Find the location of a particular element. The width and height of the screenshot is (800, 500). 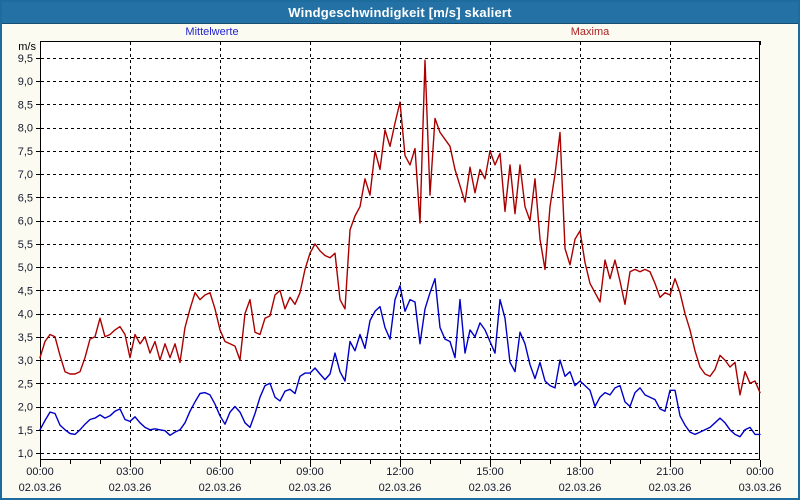

x-tick-time-label: 21:00 is located at coordinates (670, 472).